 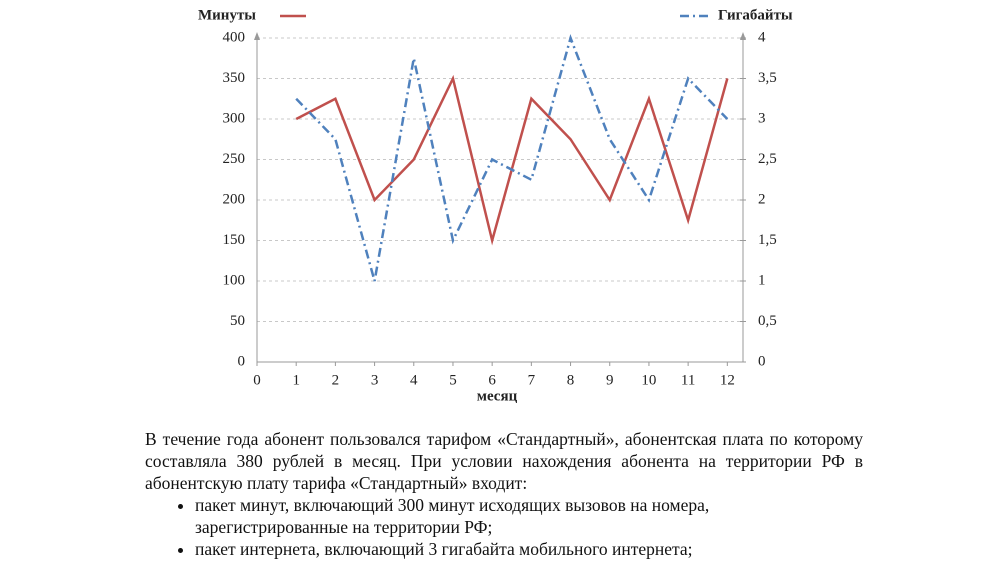 I want to click on x-tick-label: 5, so click(x=453, y=380).